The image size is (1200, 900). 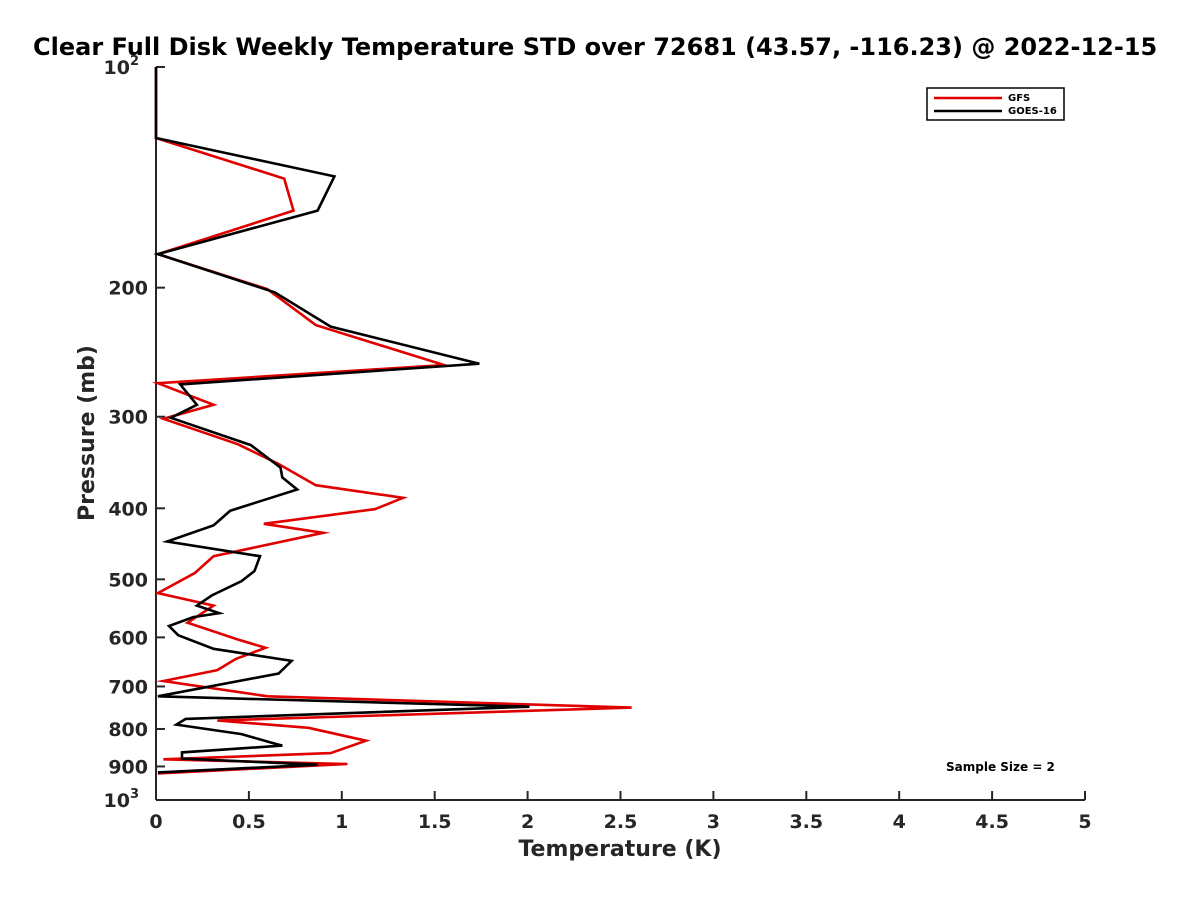 I want to click on y-tick-label: 400, so click(x=128, y=509).